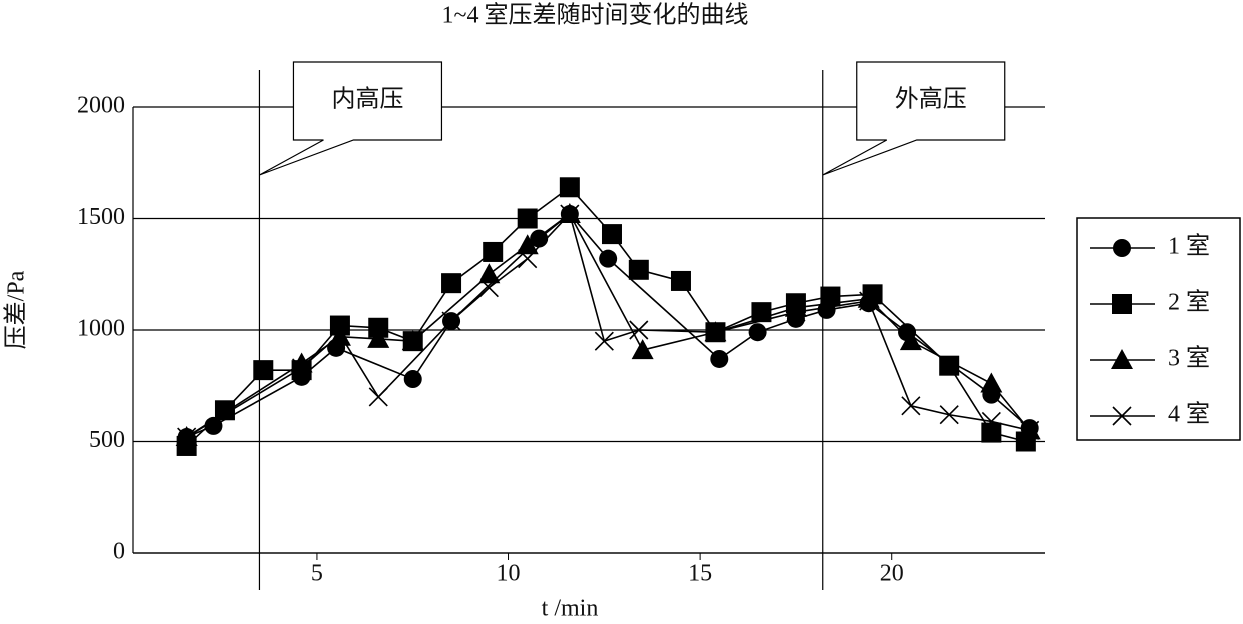 The image size is (1243, 624). Describe the element at coordinates (931, 99) in the screenshot. I see `annotation-text: 外高压` at that location.